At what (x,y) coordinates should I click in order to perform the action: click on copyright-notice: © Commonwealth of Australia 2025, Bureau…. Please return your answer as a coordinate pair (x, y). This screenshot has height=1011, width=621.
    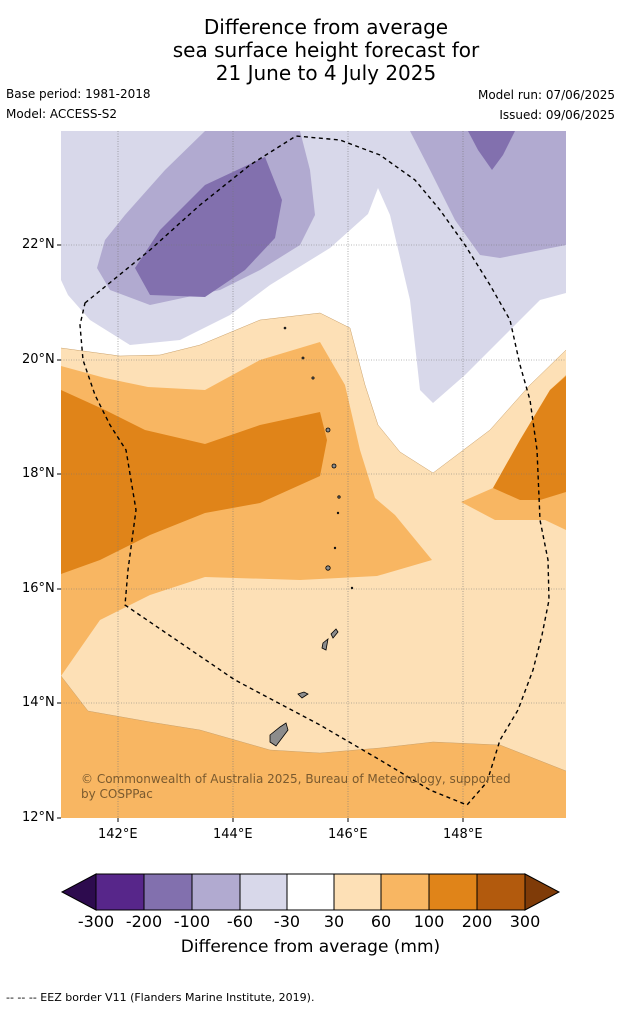
    Looking at the image, I should click on (296, 786).